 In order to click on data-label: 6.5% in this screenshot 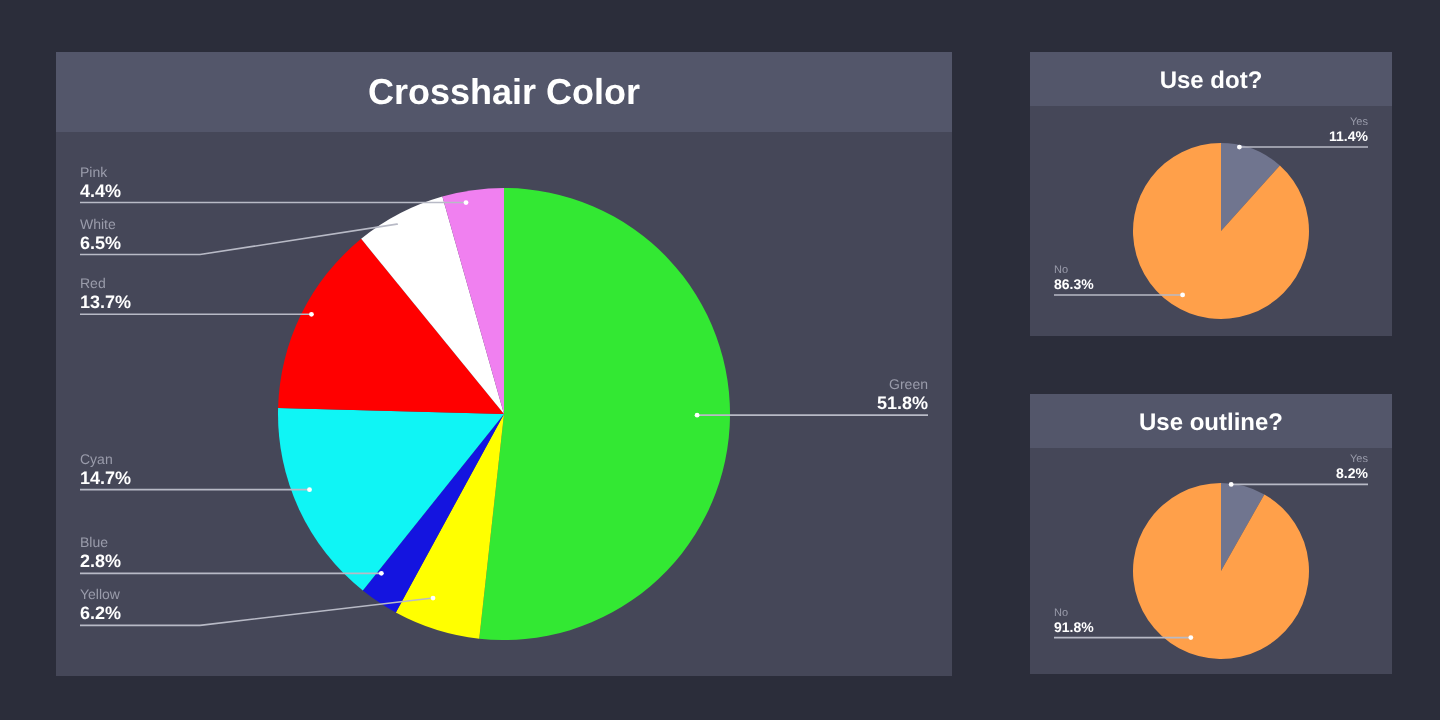, I will do `click(101, 242)`.